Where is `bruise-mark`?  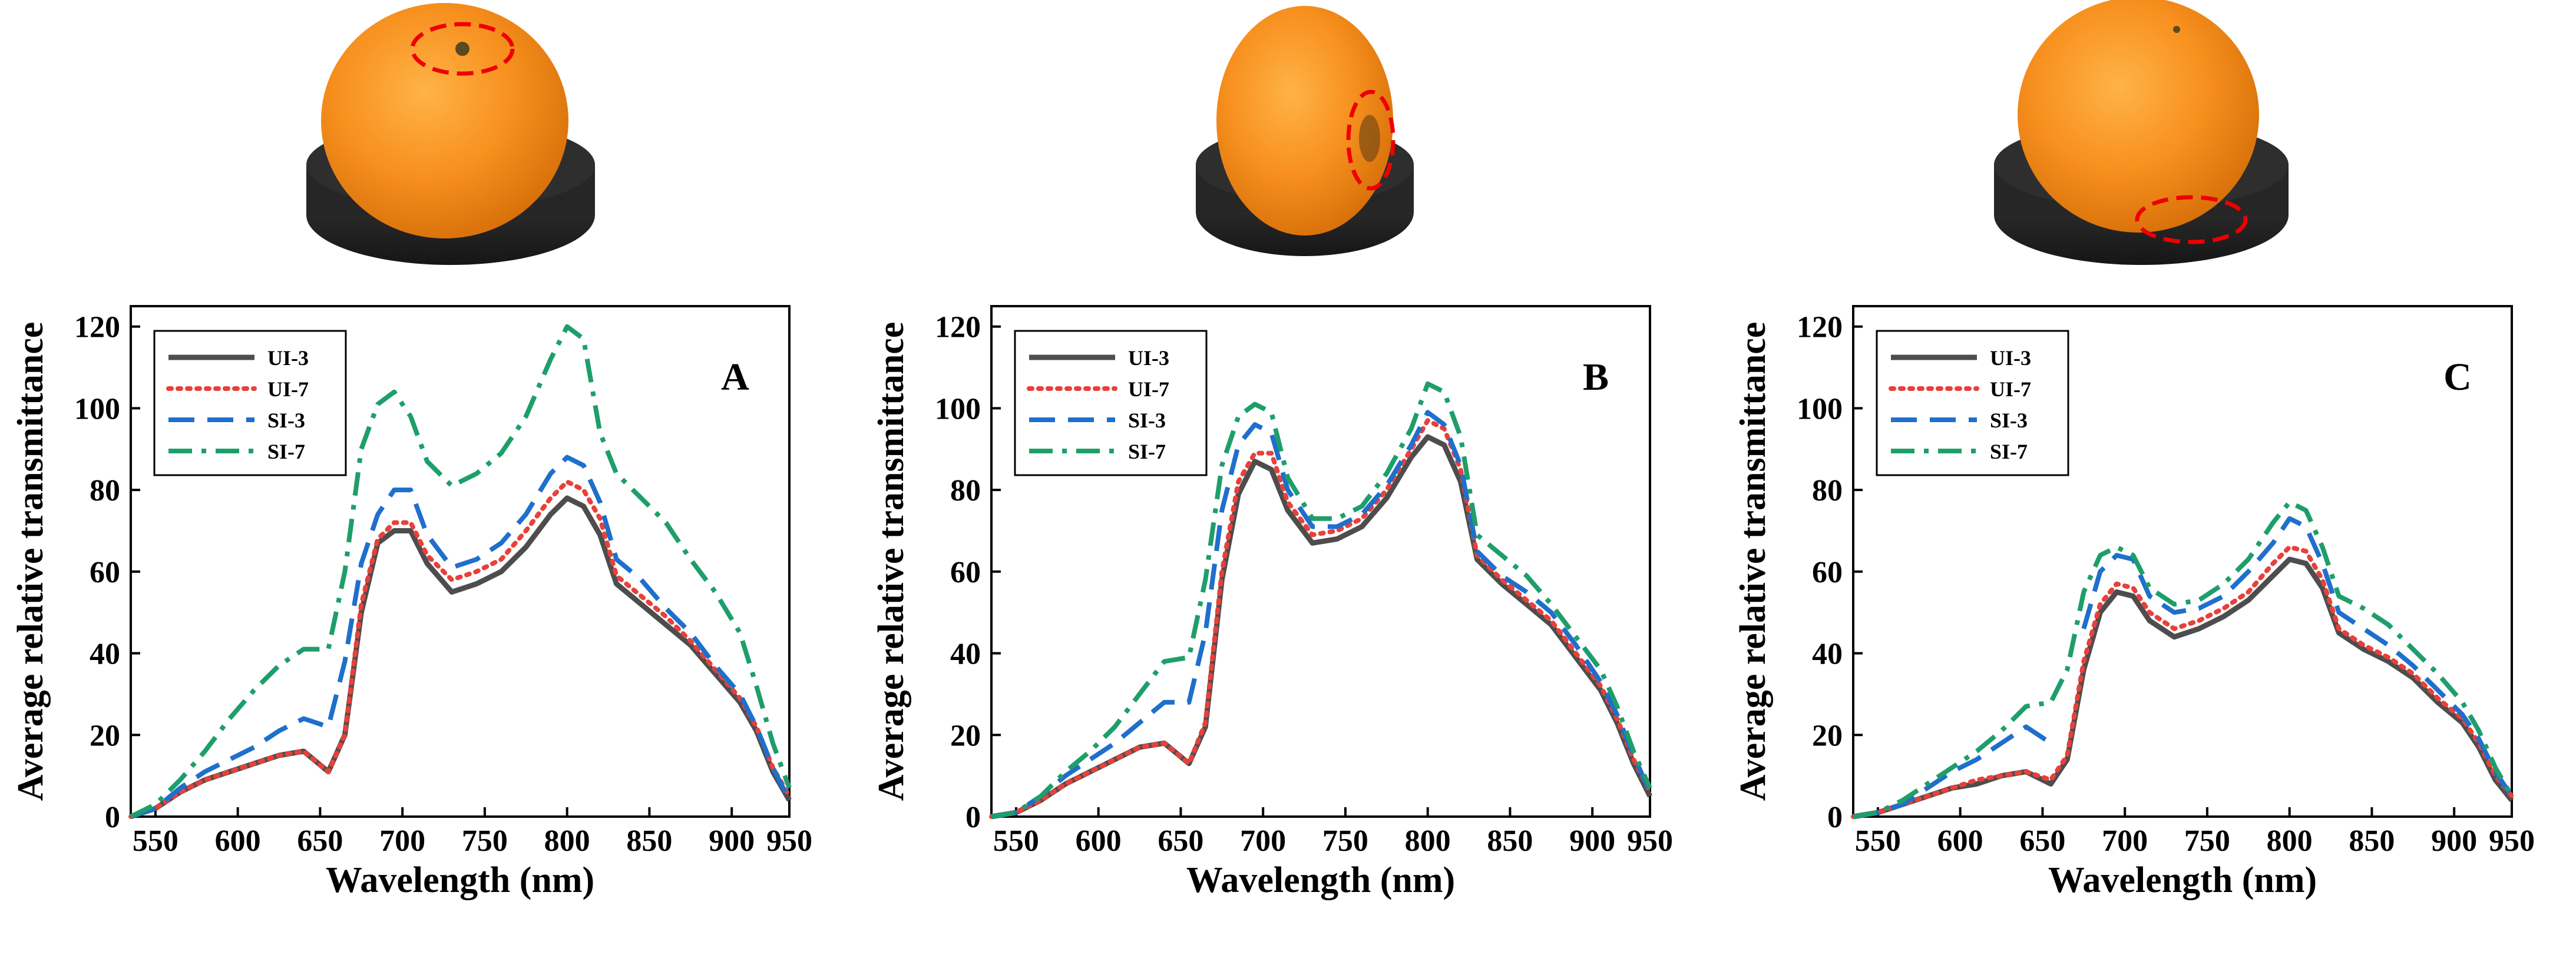
bruise-mark is located at coordinates (1369, 138).